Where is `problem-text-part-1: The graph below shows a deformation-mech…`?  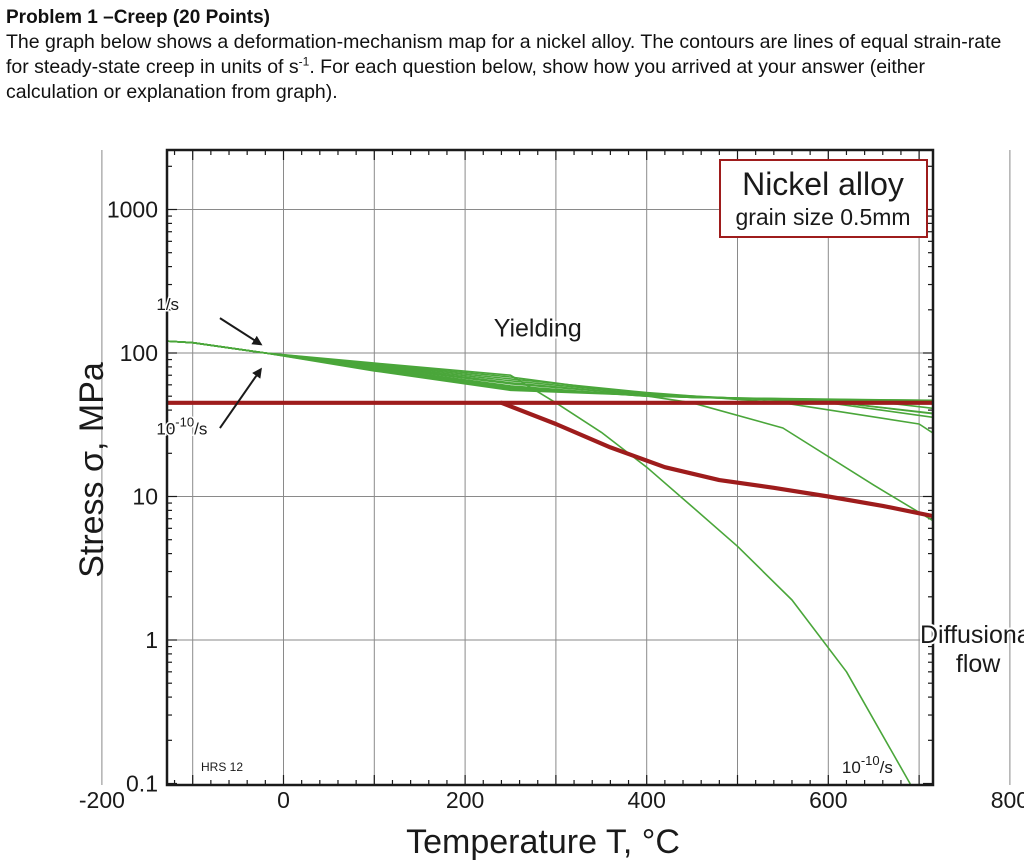 problem-text-part-1: The graph below shows a deformation-mech… is located at coordinates (504, 54).